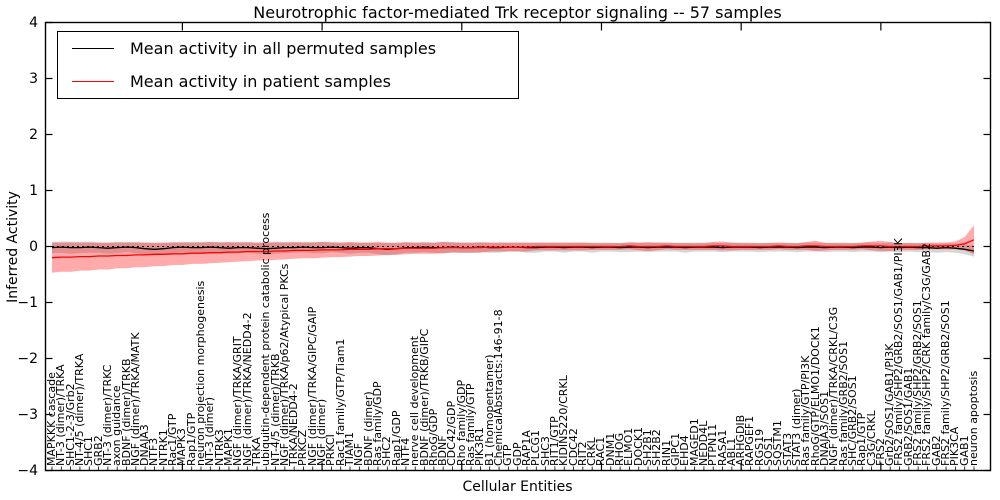 This screenshot has height=500, width=1000. Describe the element at coordinates (27, 302) in the screenshot. I see `y-tick-label: −1` at that location.